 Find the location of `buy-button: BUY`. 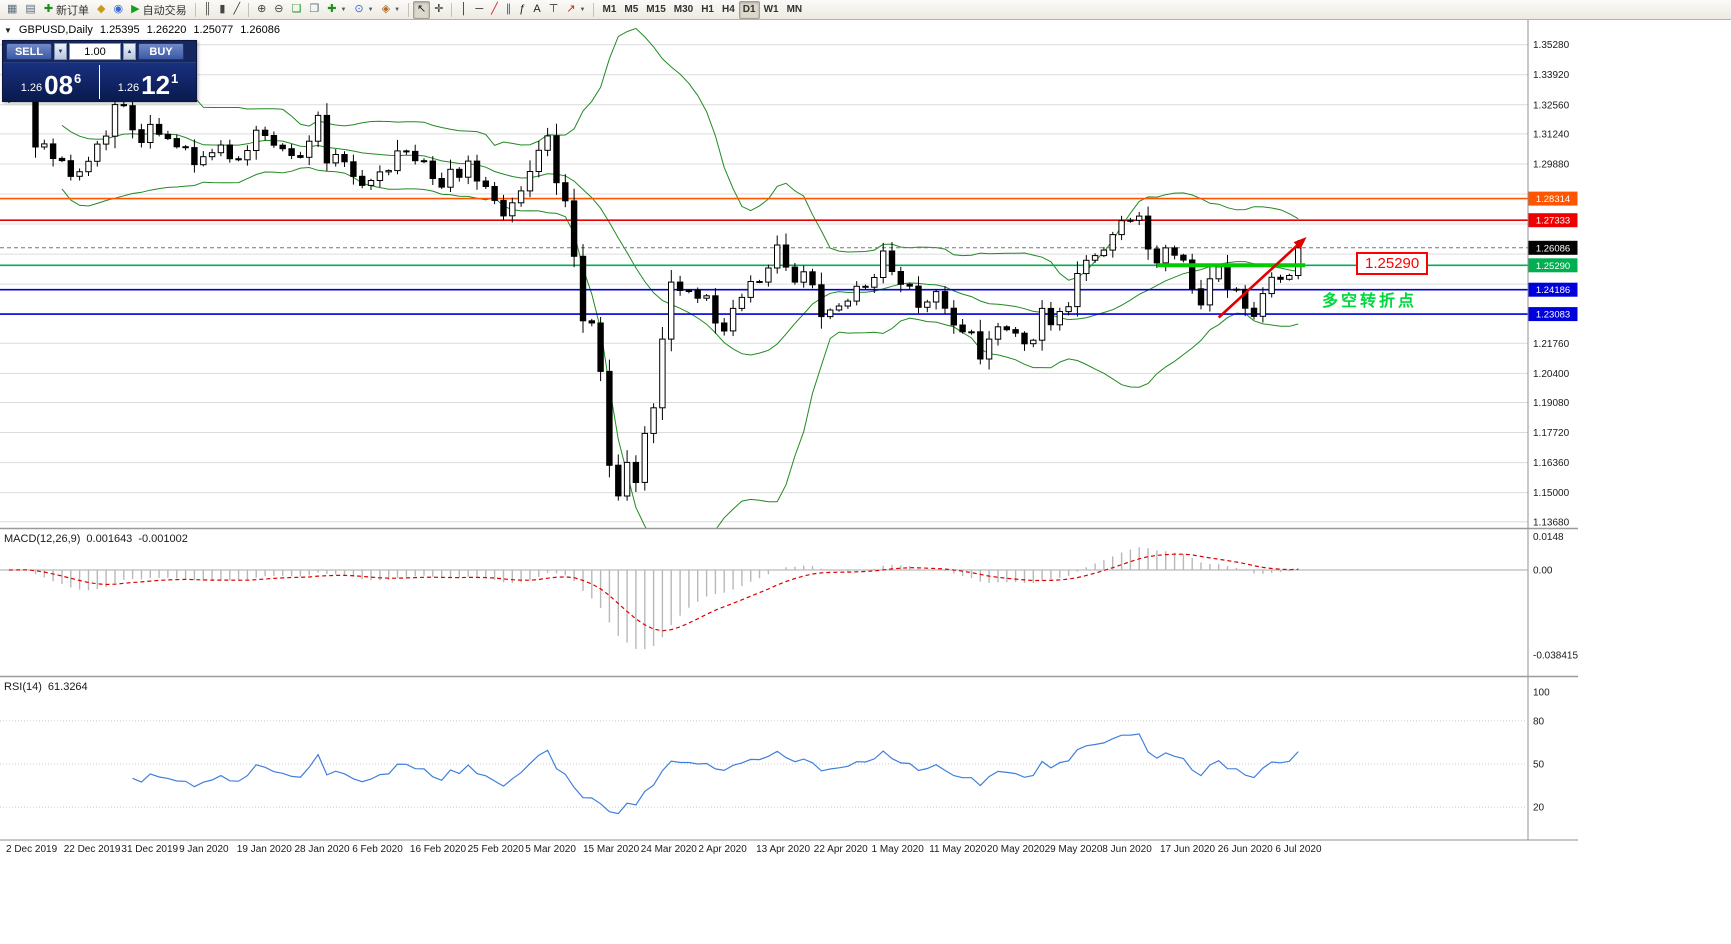

buy-button: BUY is located at coordinates (161, 51).